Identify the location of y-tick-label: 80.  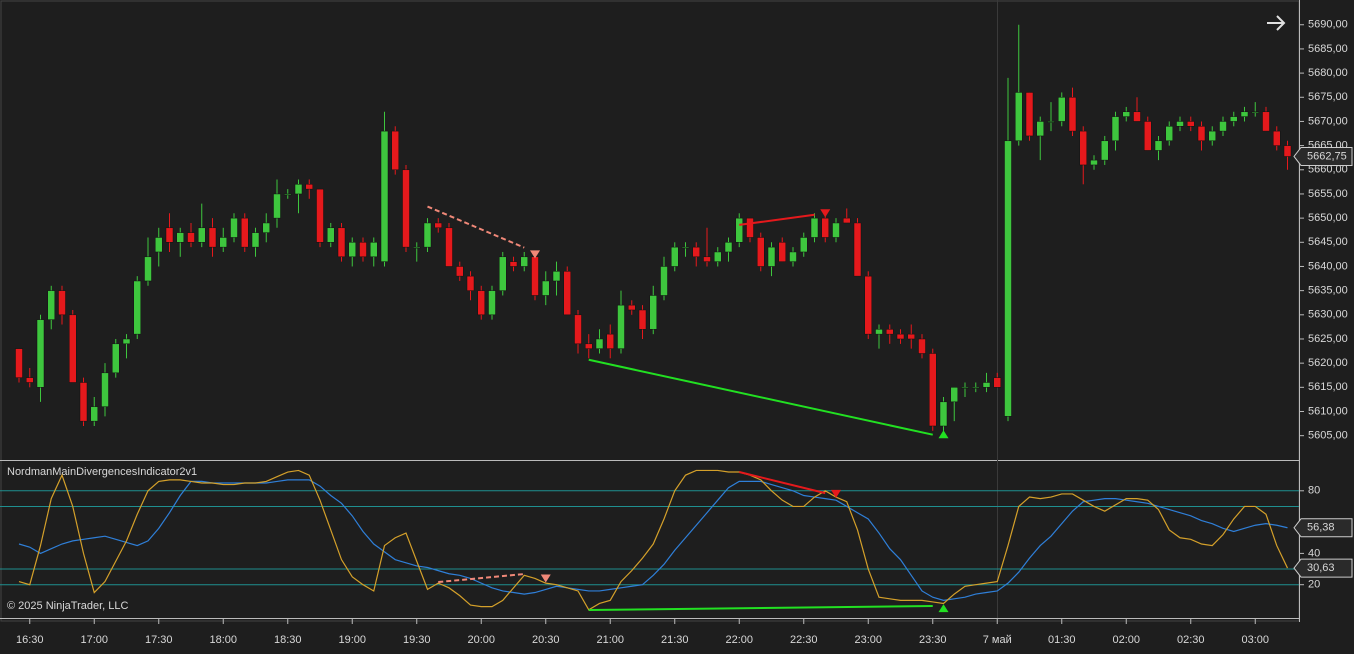
(1314, 491).